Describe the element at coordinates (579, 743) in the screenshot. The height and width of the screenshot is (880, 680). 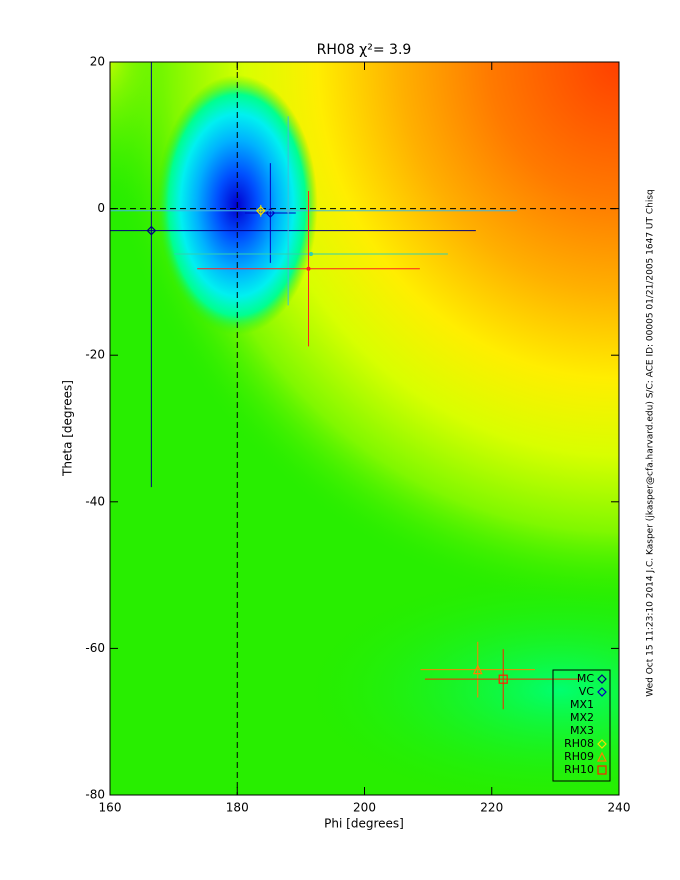
I see `legend-label: RH08` at that location.